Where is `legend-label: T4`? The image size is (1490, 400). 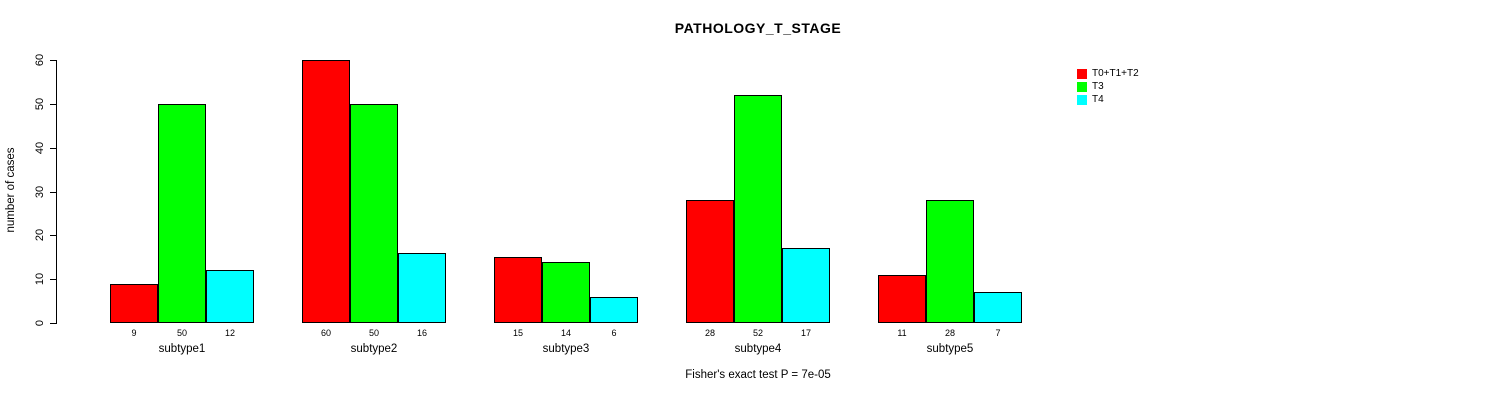 legend-label: T4 is located at coordinates (1098, 99).